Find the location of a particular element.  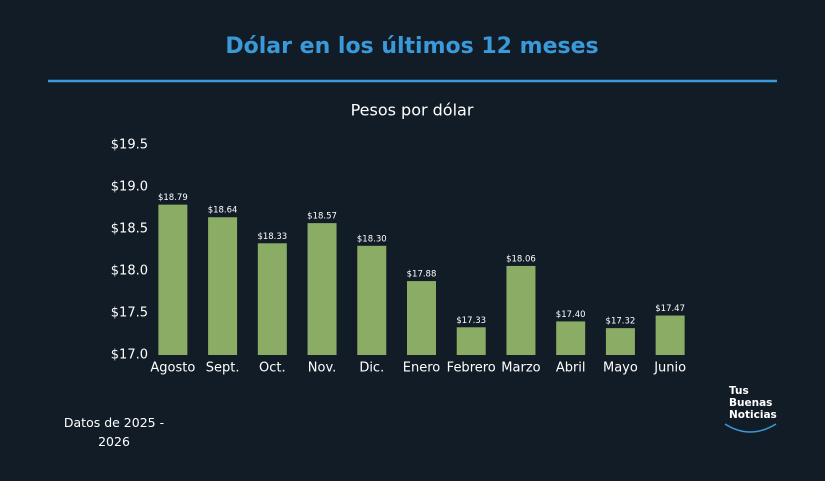

value-label: $18.30 is located at coordinates (372, 239).